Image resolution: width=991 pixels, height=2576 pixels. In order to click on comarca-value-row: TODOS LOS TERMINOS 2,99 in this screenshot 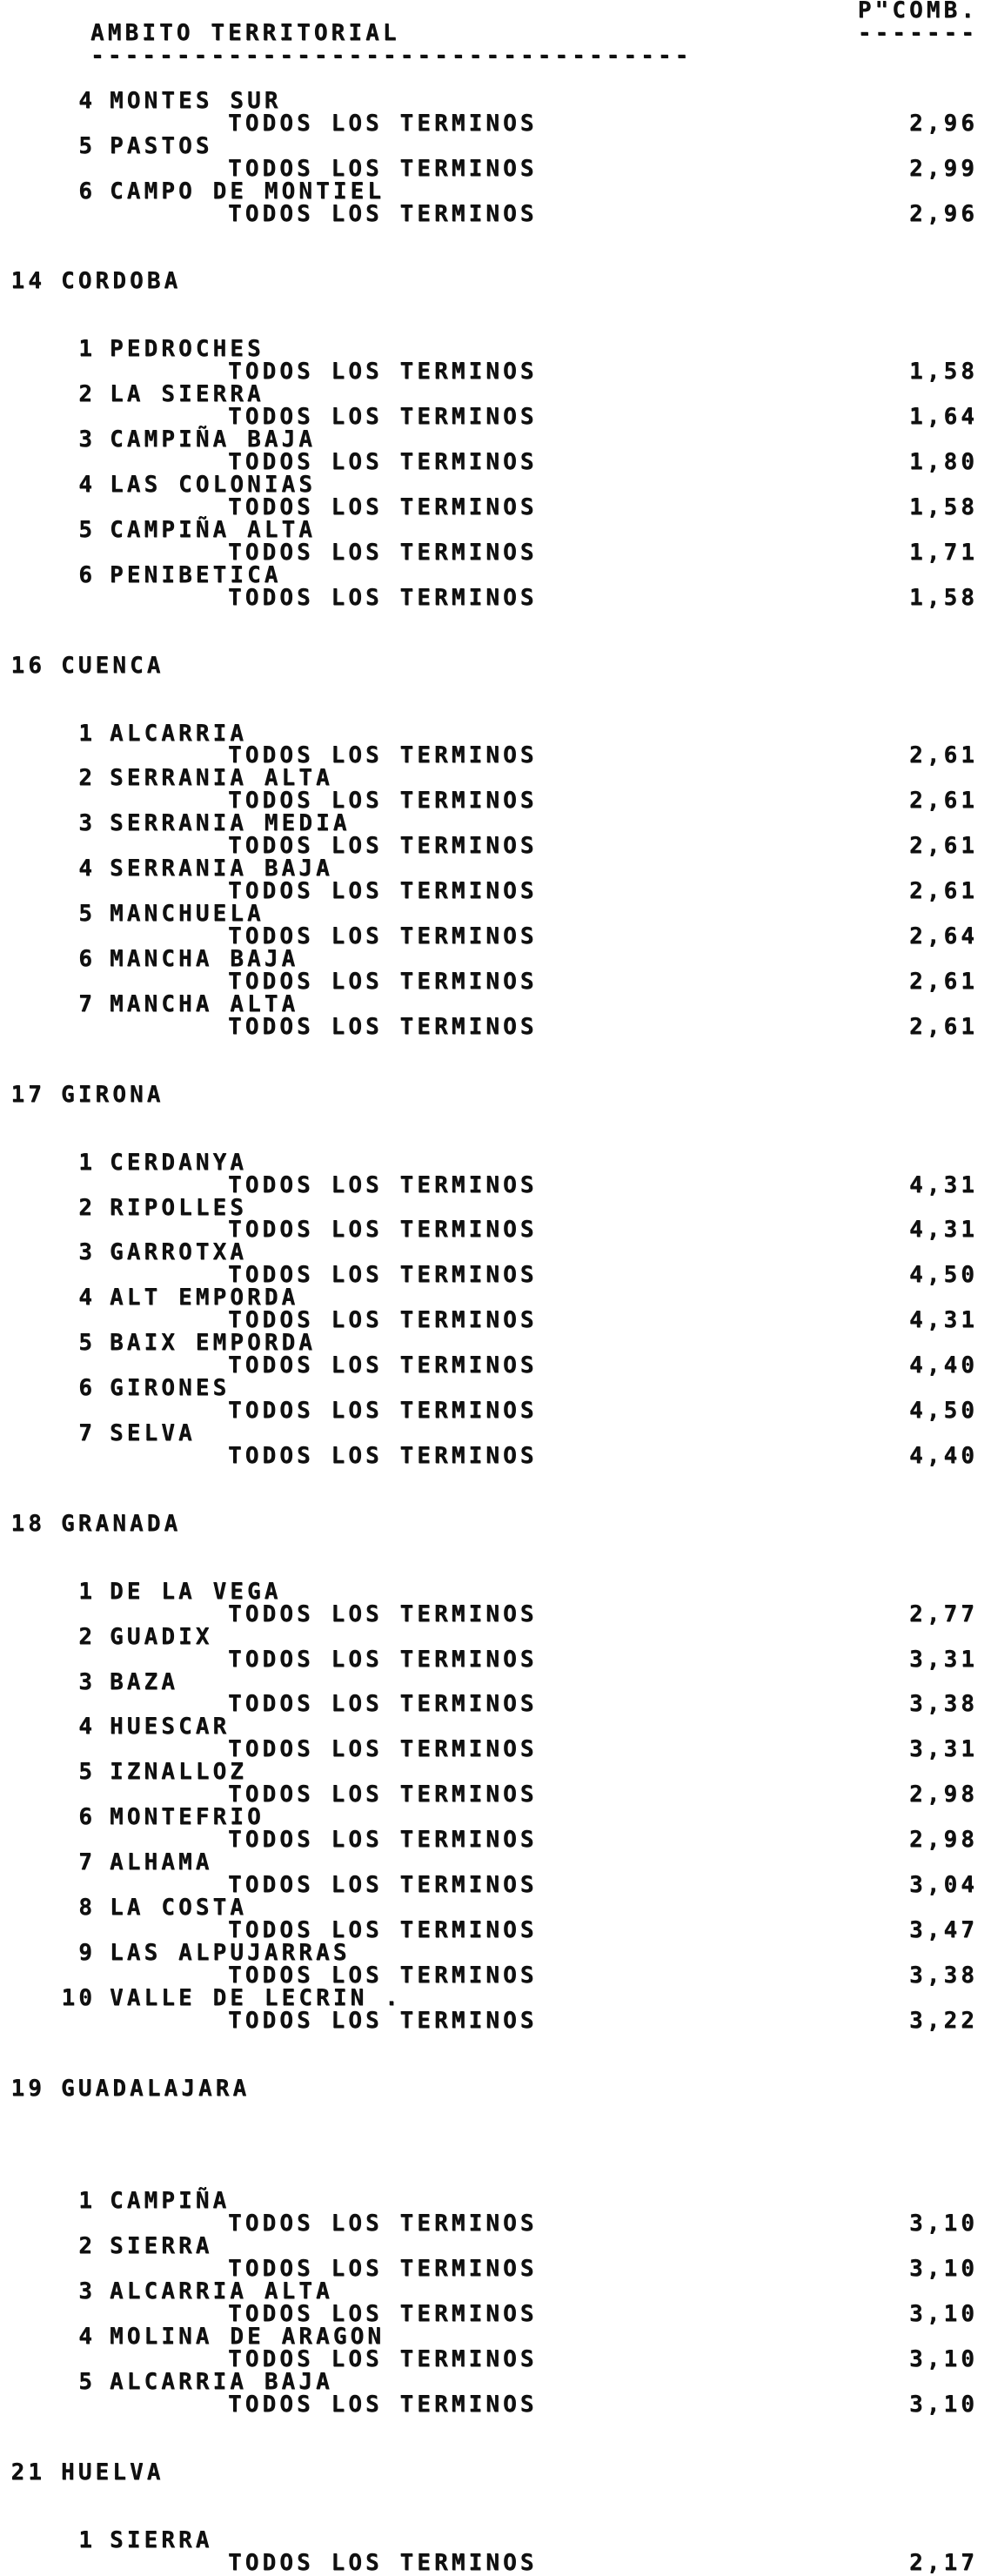, I will do `click(495, 169)`.